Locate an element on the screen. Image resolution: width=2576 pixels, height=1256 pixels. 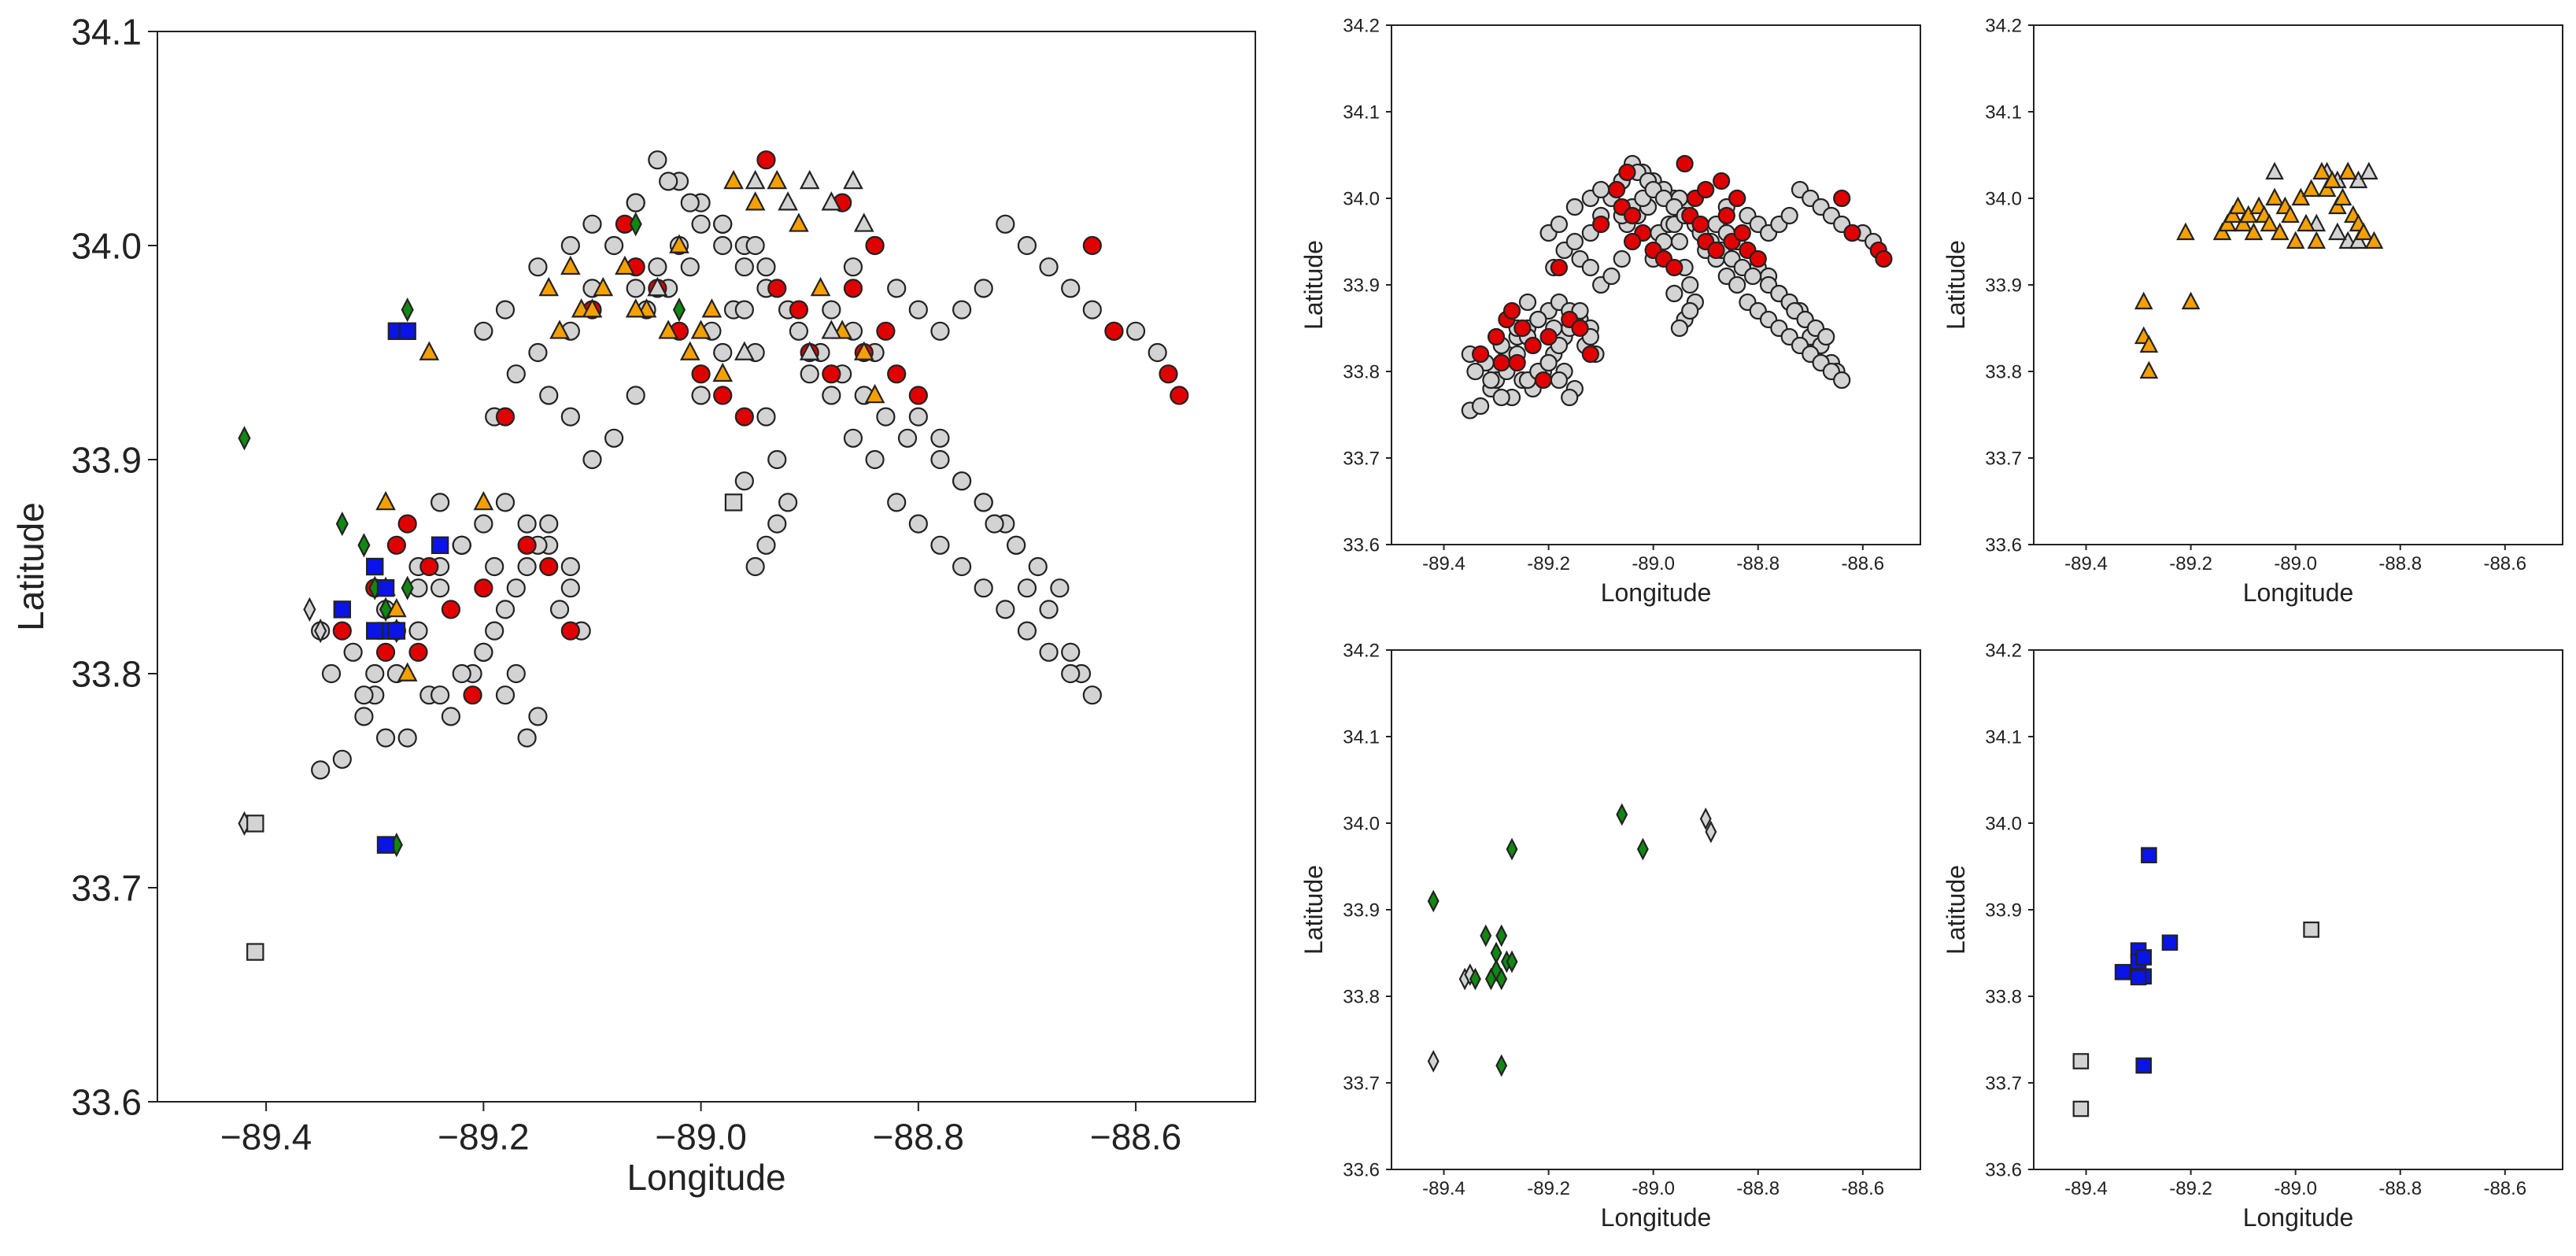
y-tick-label: 33.9 is located at coordinates (2004, 911).